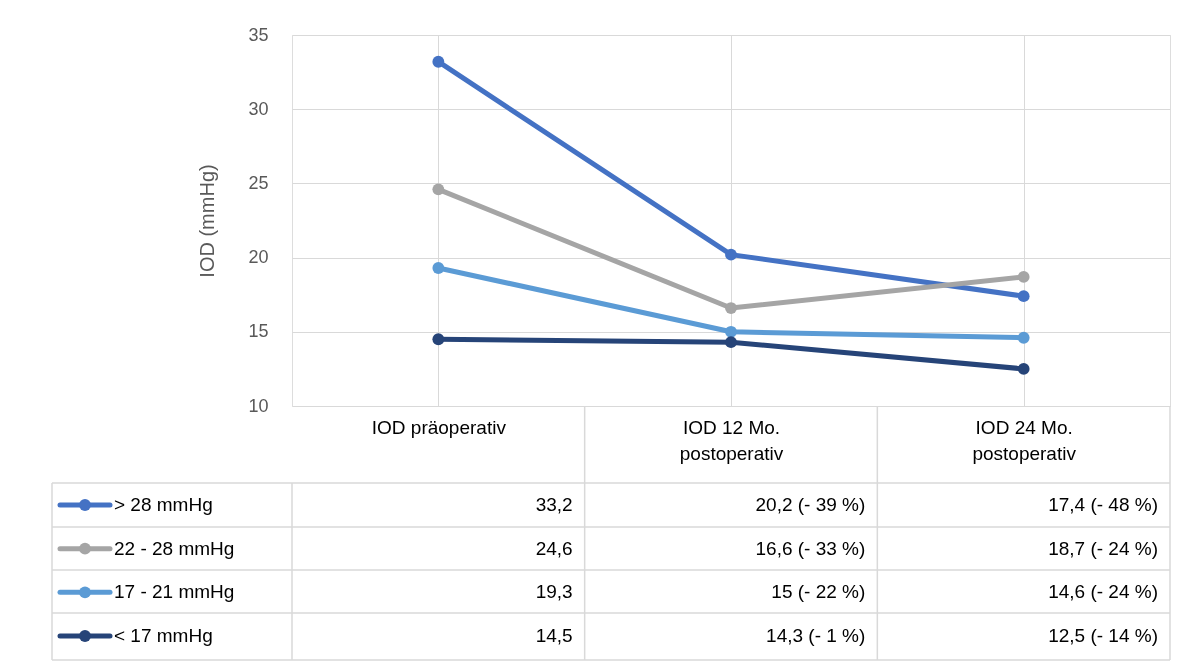 The height and width of the screenshot is (668, 1187). Describe the element at coordinates (818, 592) in the screenshot. I see `data-label: 15 (- 22 %)` at that location.